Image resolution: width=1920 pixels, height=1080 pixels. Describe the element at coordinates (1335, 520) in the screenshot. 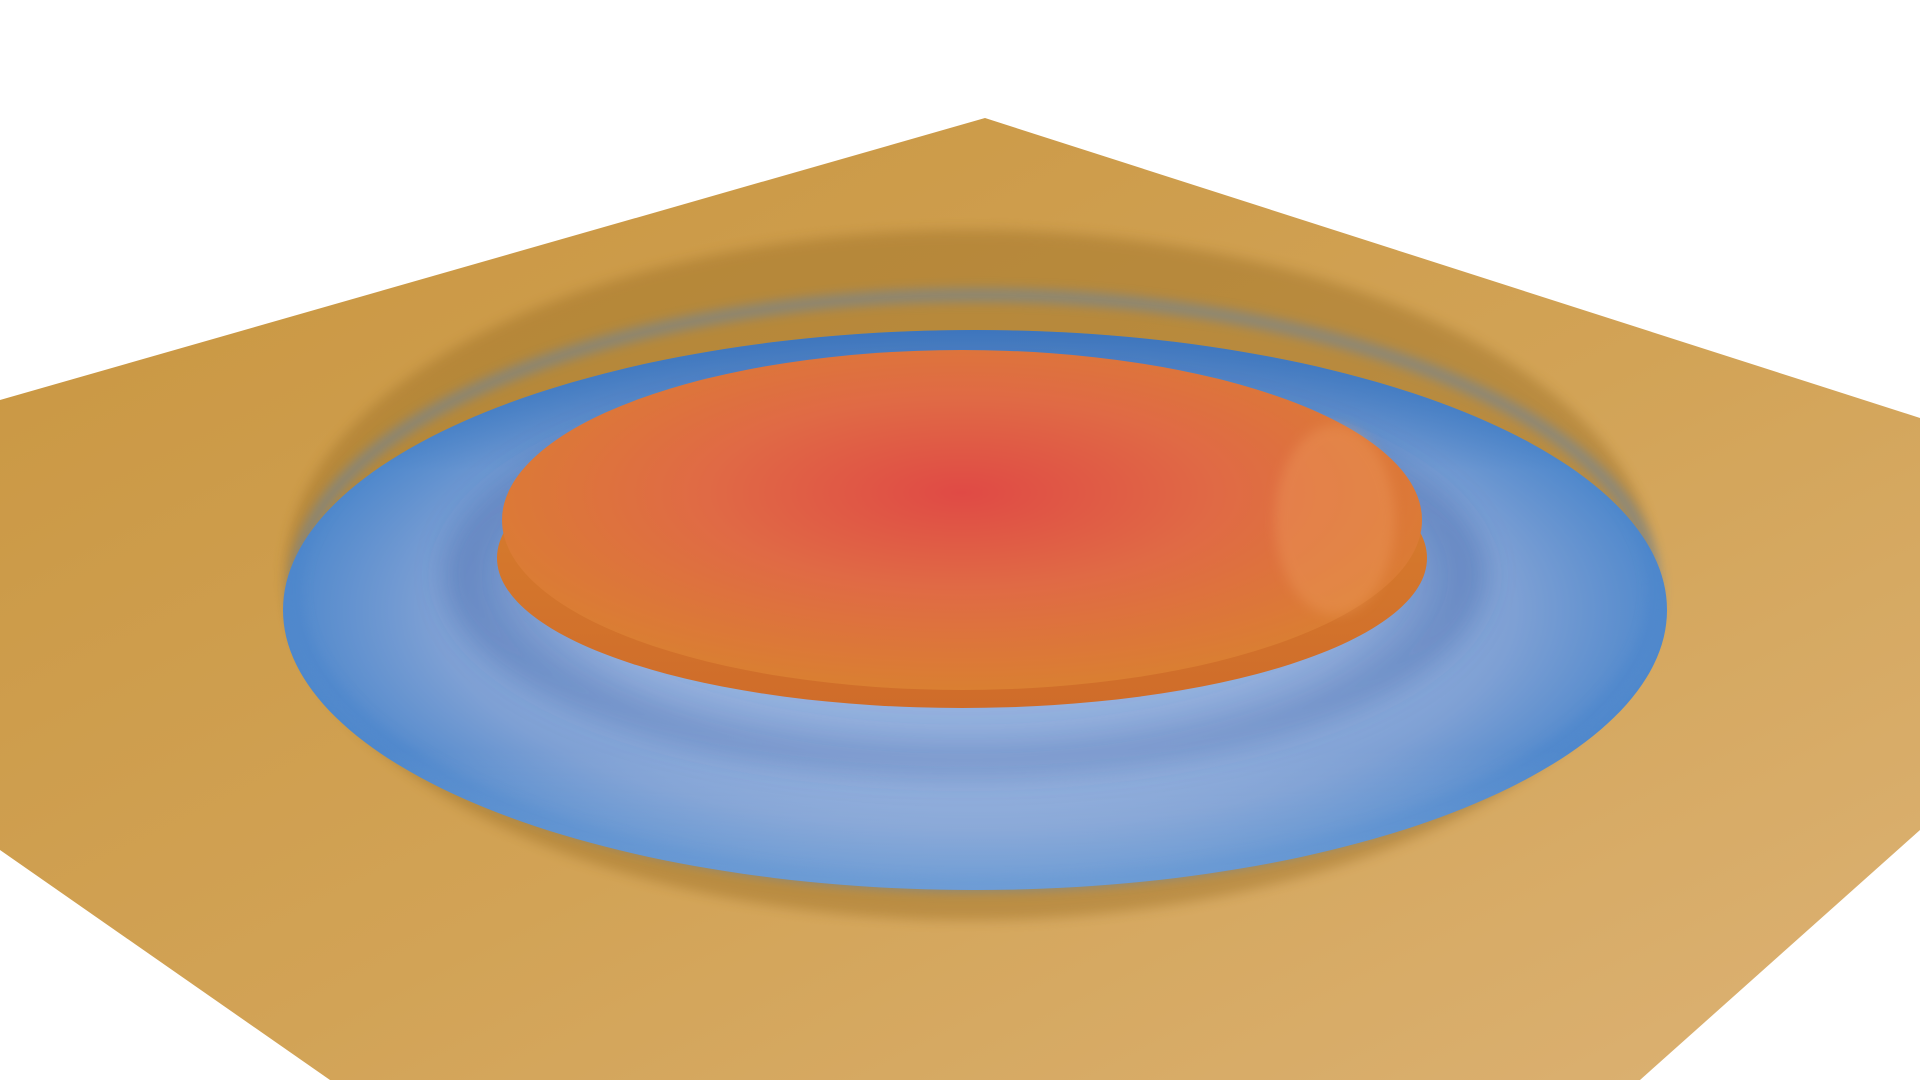

I see `peak-highlight` at that location.